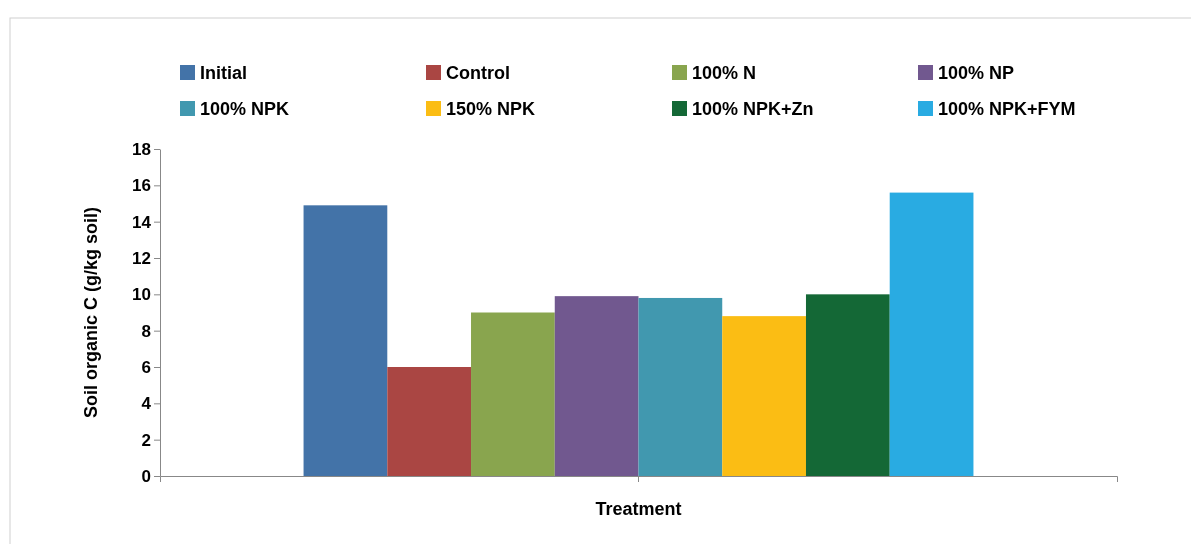  I want to click on y-tick-label: 10, so click(141, 295).